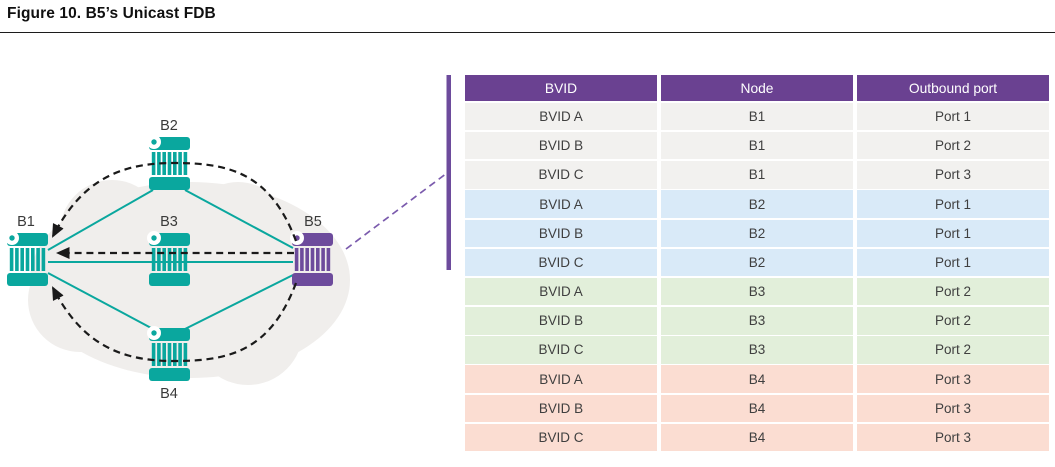 The width and height of the screenshot is (1055, 467). Describe the element at coordinates (527, 32) in the screenshot. I see `title-divider` at that location.